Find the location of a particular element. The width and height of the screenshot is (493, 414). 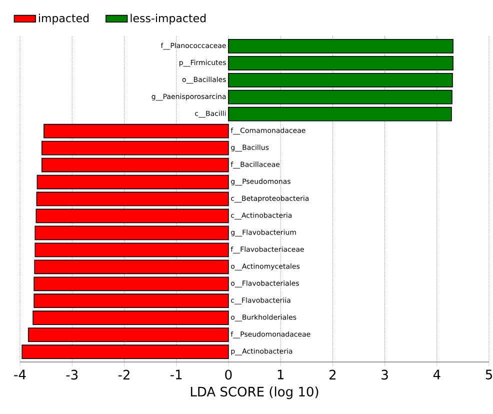

x-tick-label: 2 is located at coordinates (332, 375).